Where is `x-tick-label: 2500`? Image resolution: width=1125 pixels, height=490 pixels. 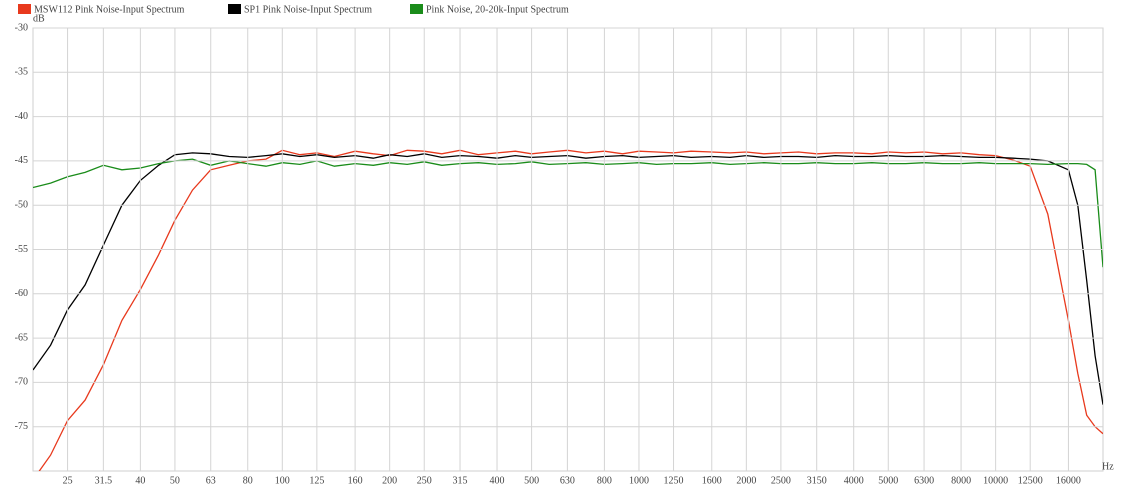
x-tick-label: 2500 is located at coordinates (781, 480).